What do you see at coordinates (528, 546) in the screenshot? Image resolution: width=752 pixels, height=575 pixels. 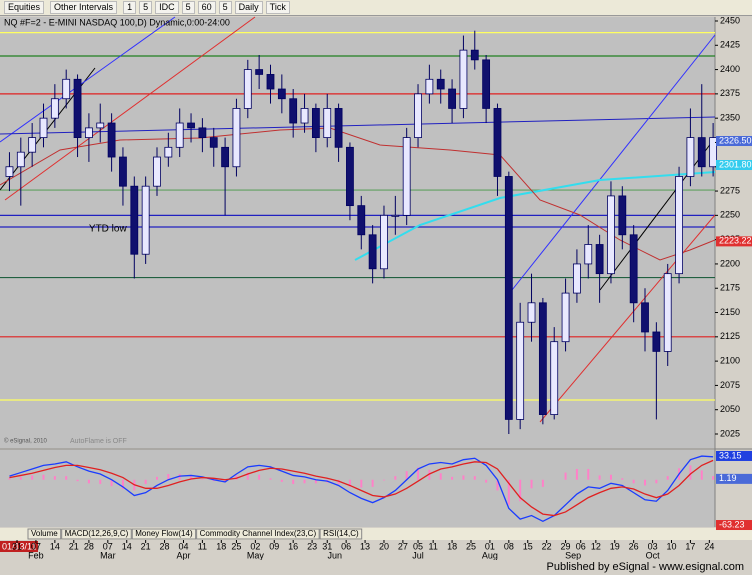 I see `x-tick-label: 15` at bounding box center [528, 546].